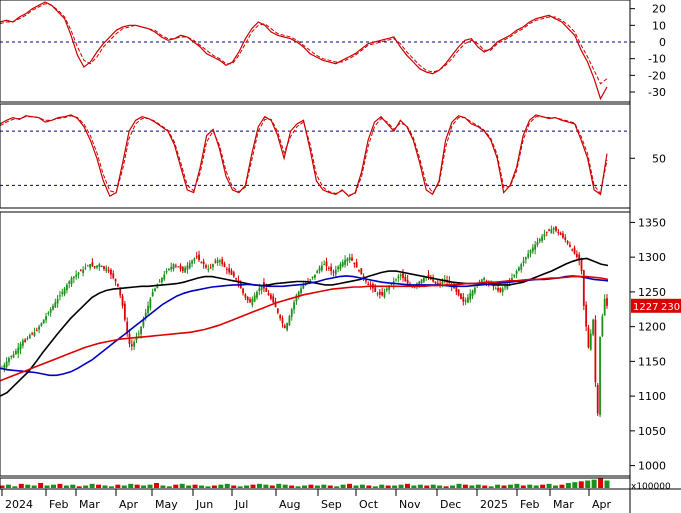  What do you see at coordinates (652, 257) in the screenshot?
I see `price-tick-label: 1300` at bounding box center [652, 257].